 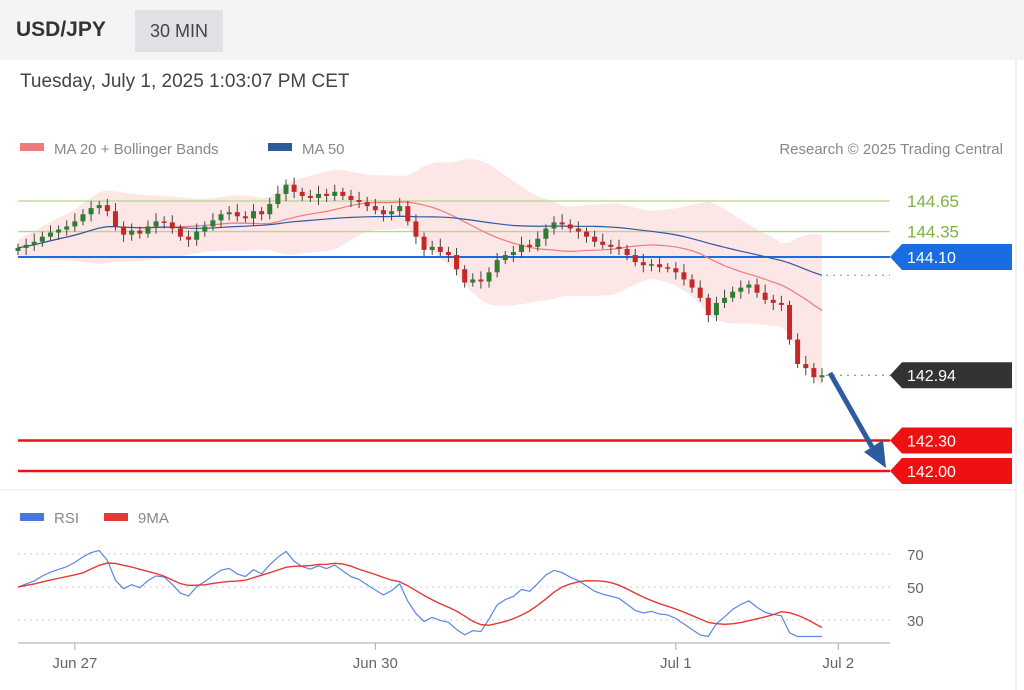 I want to click on timeframe-badge: 30 MIN, so click(x=179, y=31).